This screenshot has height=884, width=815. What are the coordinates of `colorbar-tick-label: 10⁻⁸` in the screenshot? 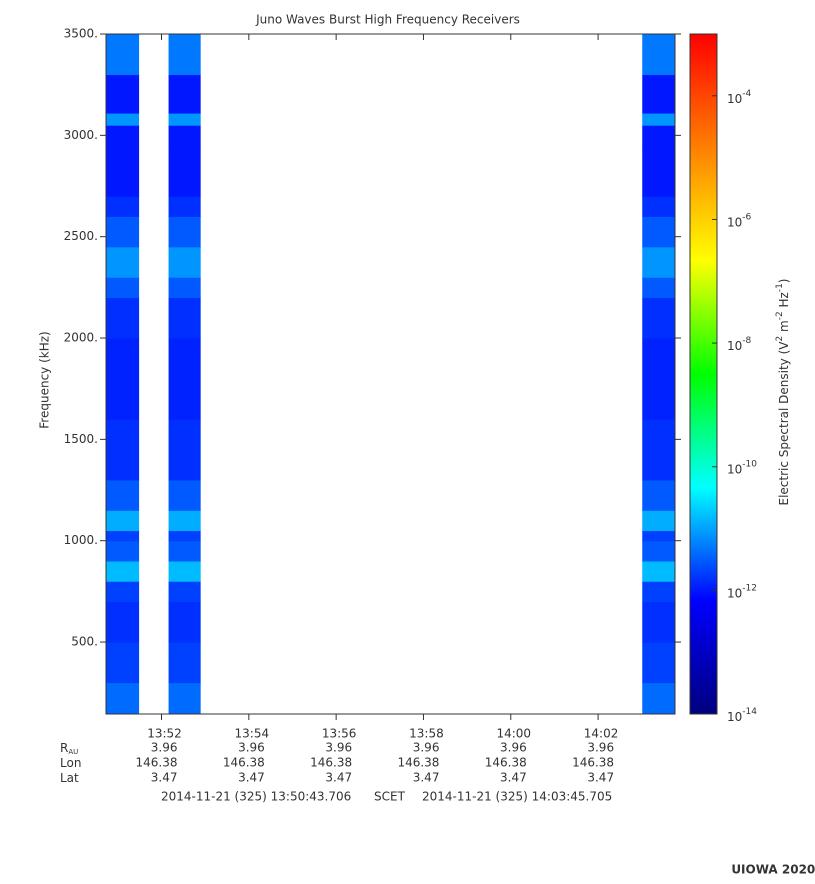 It's located at (739, 344).